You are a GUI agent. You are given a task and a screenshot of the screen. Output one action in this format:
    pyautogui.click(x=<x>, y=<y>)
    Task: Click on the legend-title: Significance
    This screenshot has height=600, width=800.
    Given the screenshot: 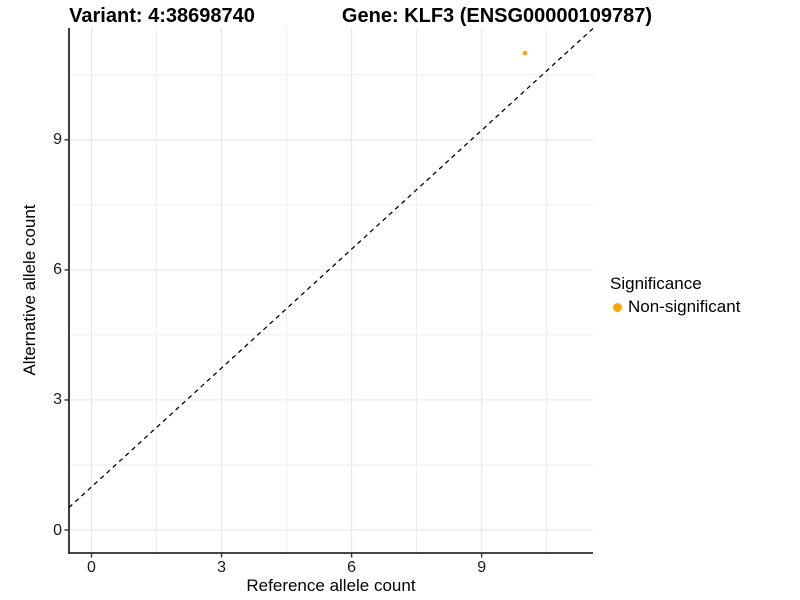 What is the action you would take?
    pyautogui.click(x=656, y=283)
    